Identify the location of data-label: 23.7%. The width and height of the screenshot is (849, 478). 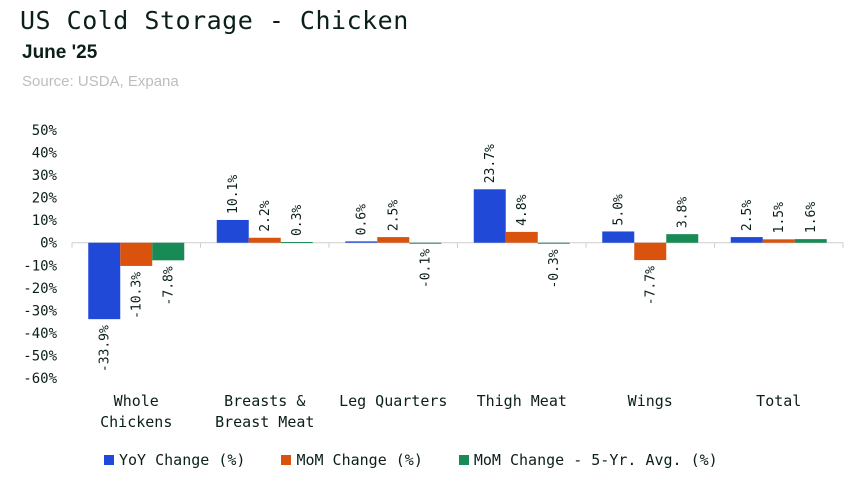
(490, 163).